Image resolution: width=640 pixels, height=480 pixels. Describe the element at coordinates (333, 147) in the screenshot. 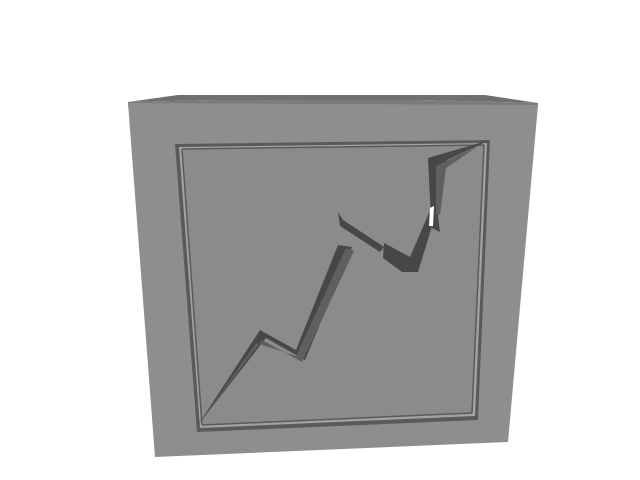

I see `frame-inner-shadow-top` at that location.